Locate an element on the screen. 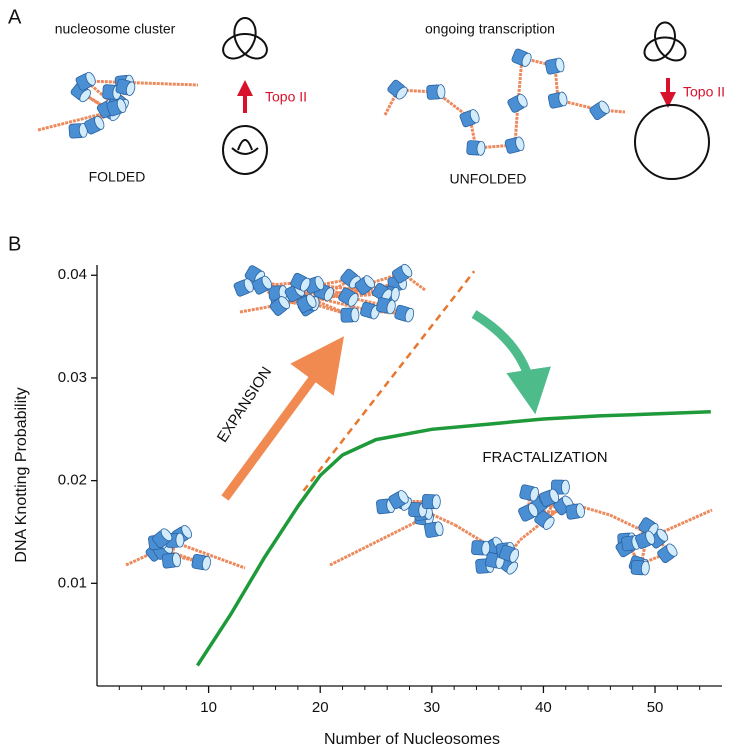  panel-label: B is located at coordinates (14, 244).